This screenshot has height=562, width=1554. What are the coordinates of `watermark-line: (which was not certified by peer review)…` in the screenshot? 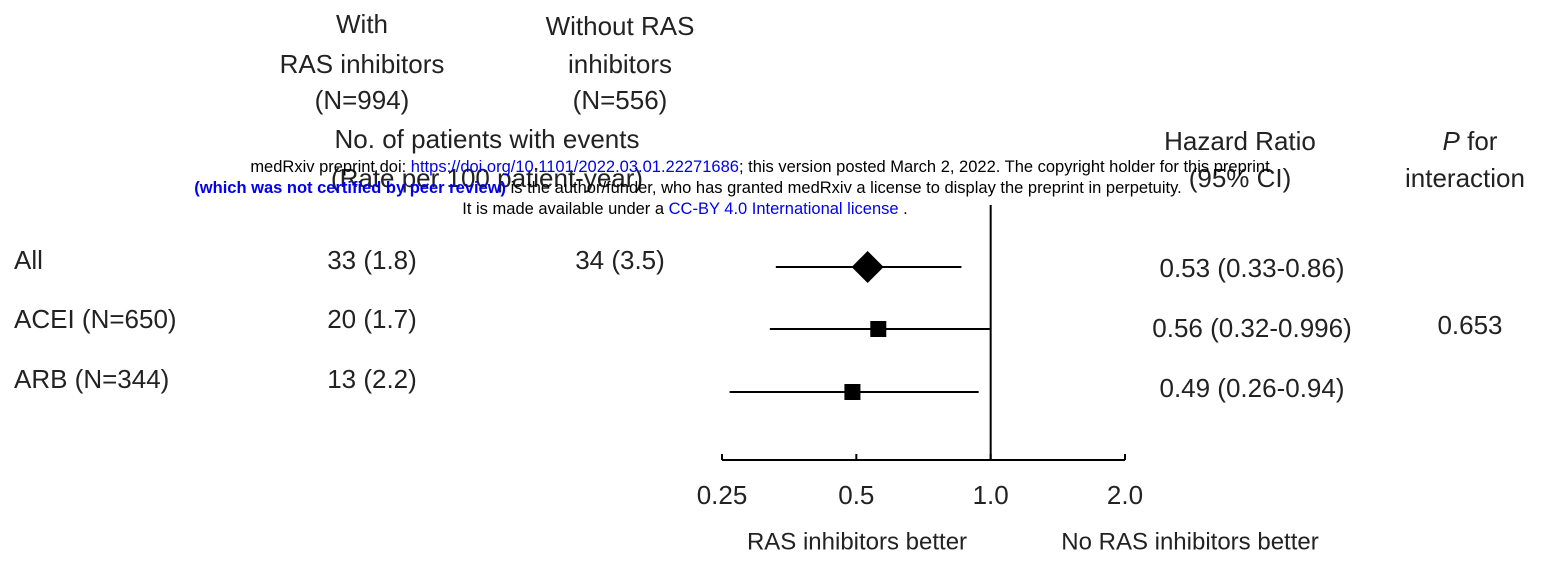 It's located at (687, 188).